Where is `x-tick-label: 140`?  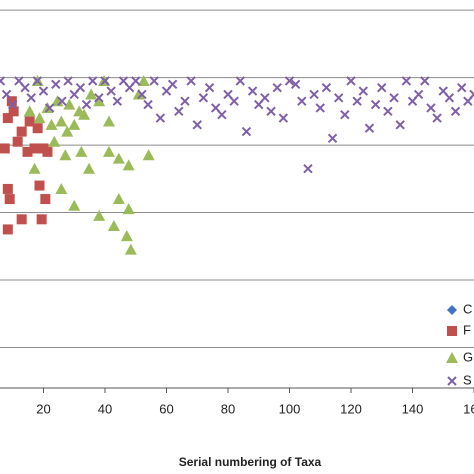 x-tick-label: 140 is located at coordinates (413, 408).